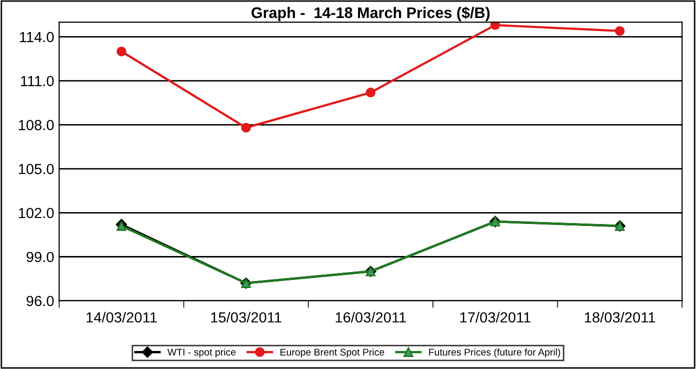 The image size is (696, 369). Describe the element at coordinates (36, 125) in the screenshot. I see `y-tick-label: 108.0` at that location.